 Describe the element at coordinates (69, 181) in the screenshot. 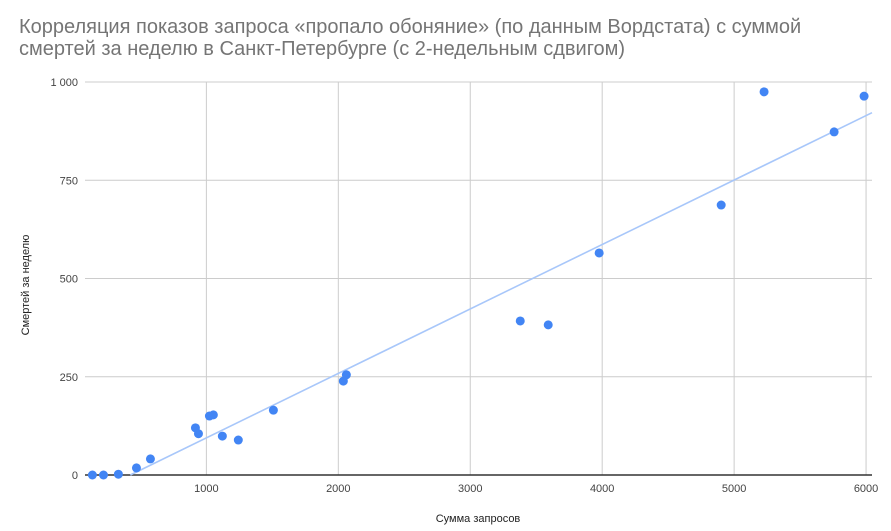

I see `y-tick-label: 750` at that location.